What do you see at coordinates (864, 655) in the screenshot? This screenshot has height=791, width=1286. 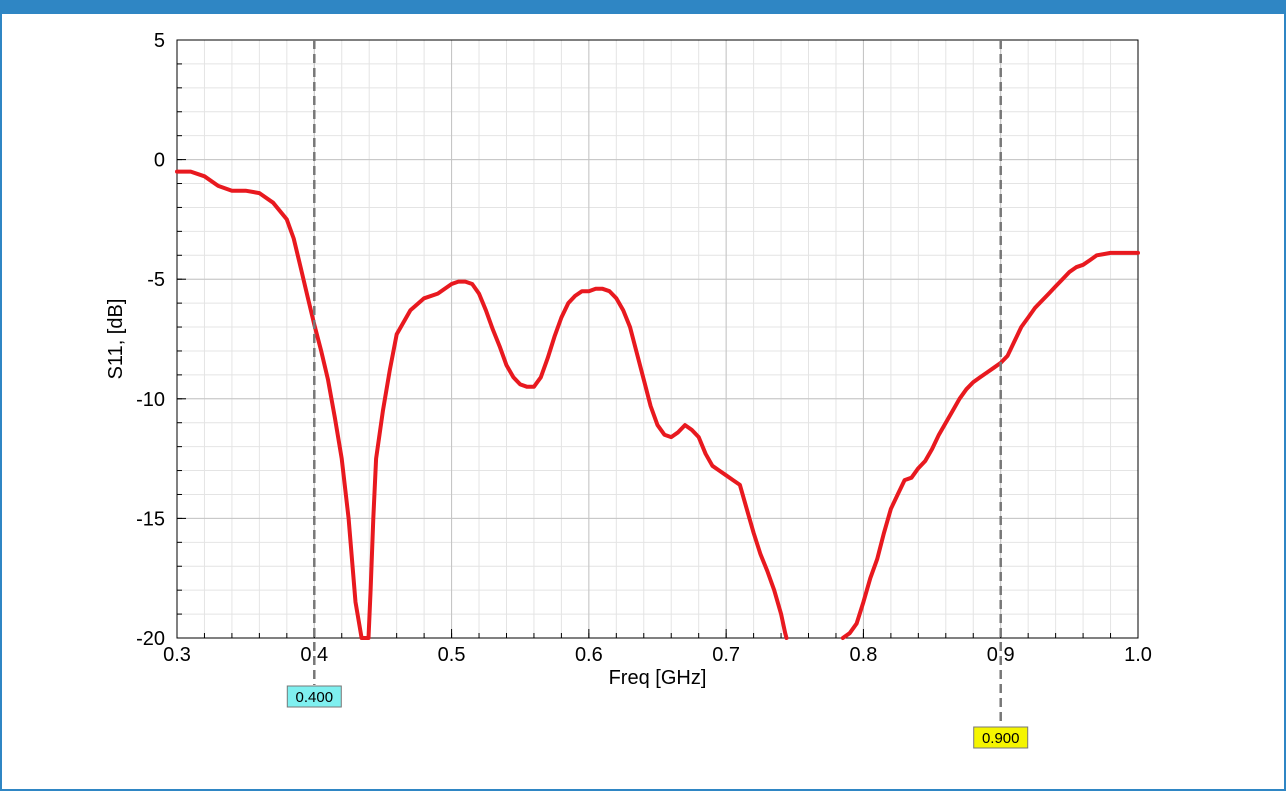 I see `x-tick-label: 0.8` at bounding box center [864, 655].